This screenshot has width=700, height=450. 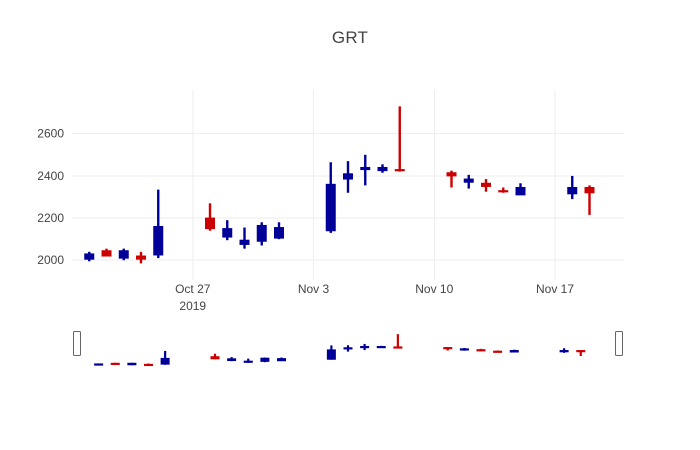 What do you see at coordinates (77, 343) in the screenshot?
I see `rangeslider-left-handle` at bounding box center [77, 343].